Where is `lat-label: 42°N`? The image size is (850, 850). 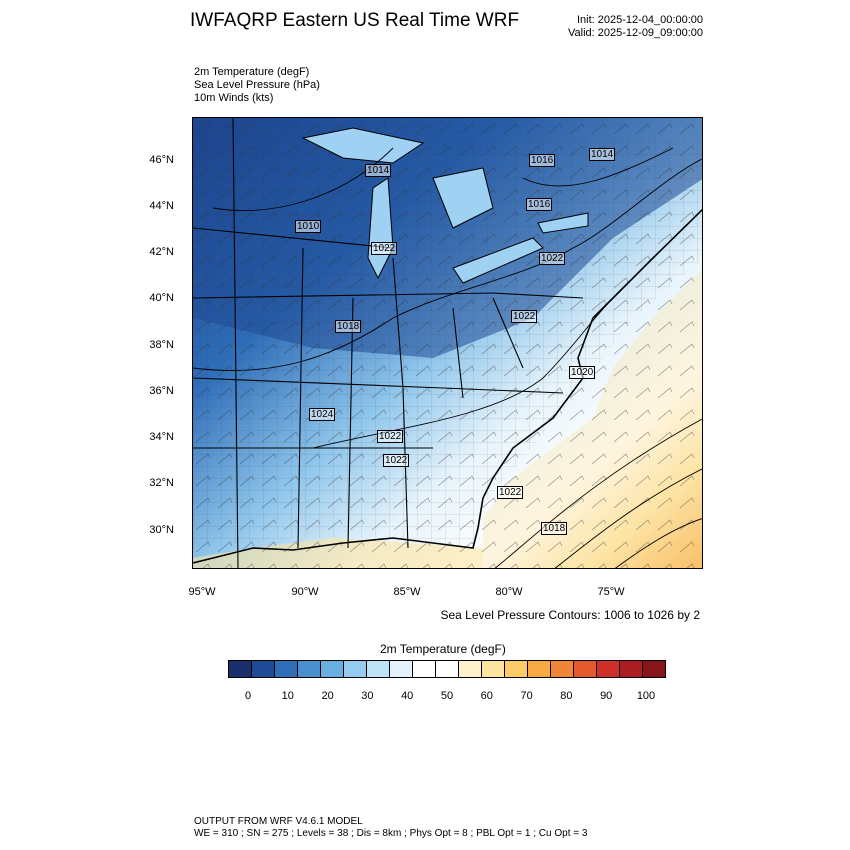 lat-label: 42°N is located at coordinates (161, 252).